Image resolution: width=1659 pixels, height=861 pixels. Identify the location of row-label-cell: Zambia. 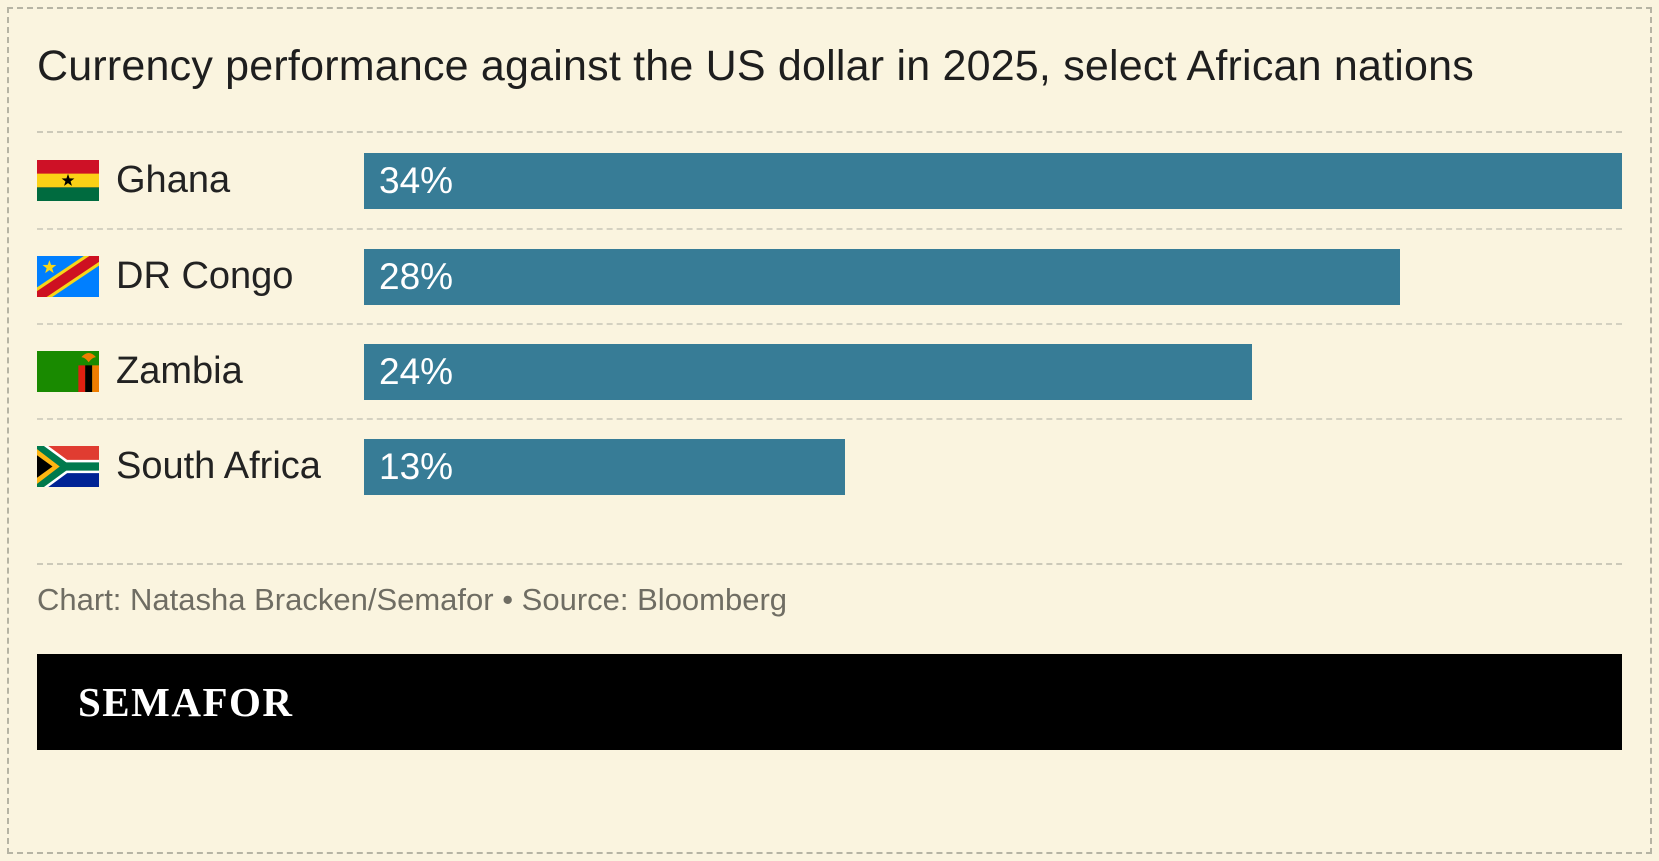
(200, 371).